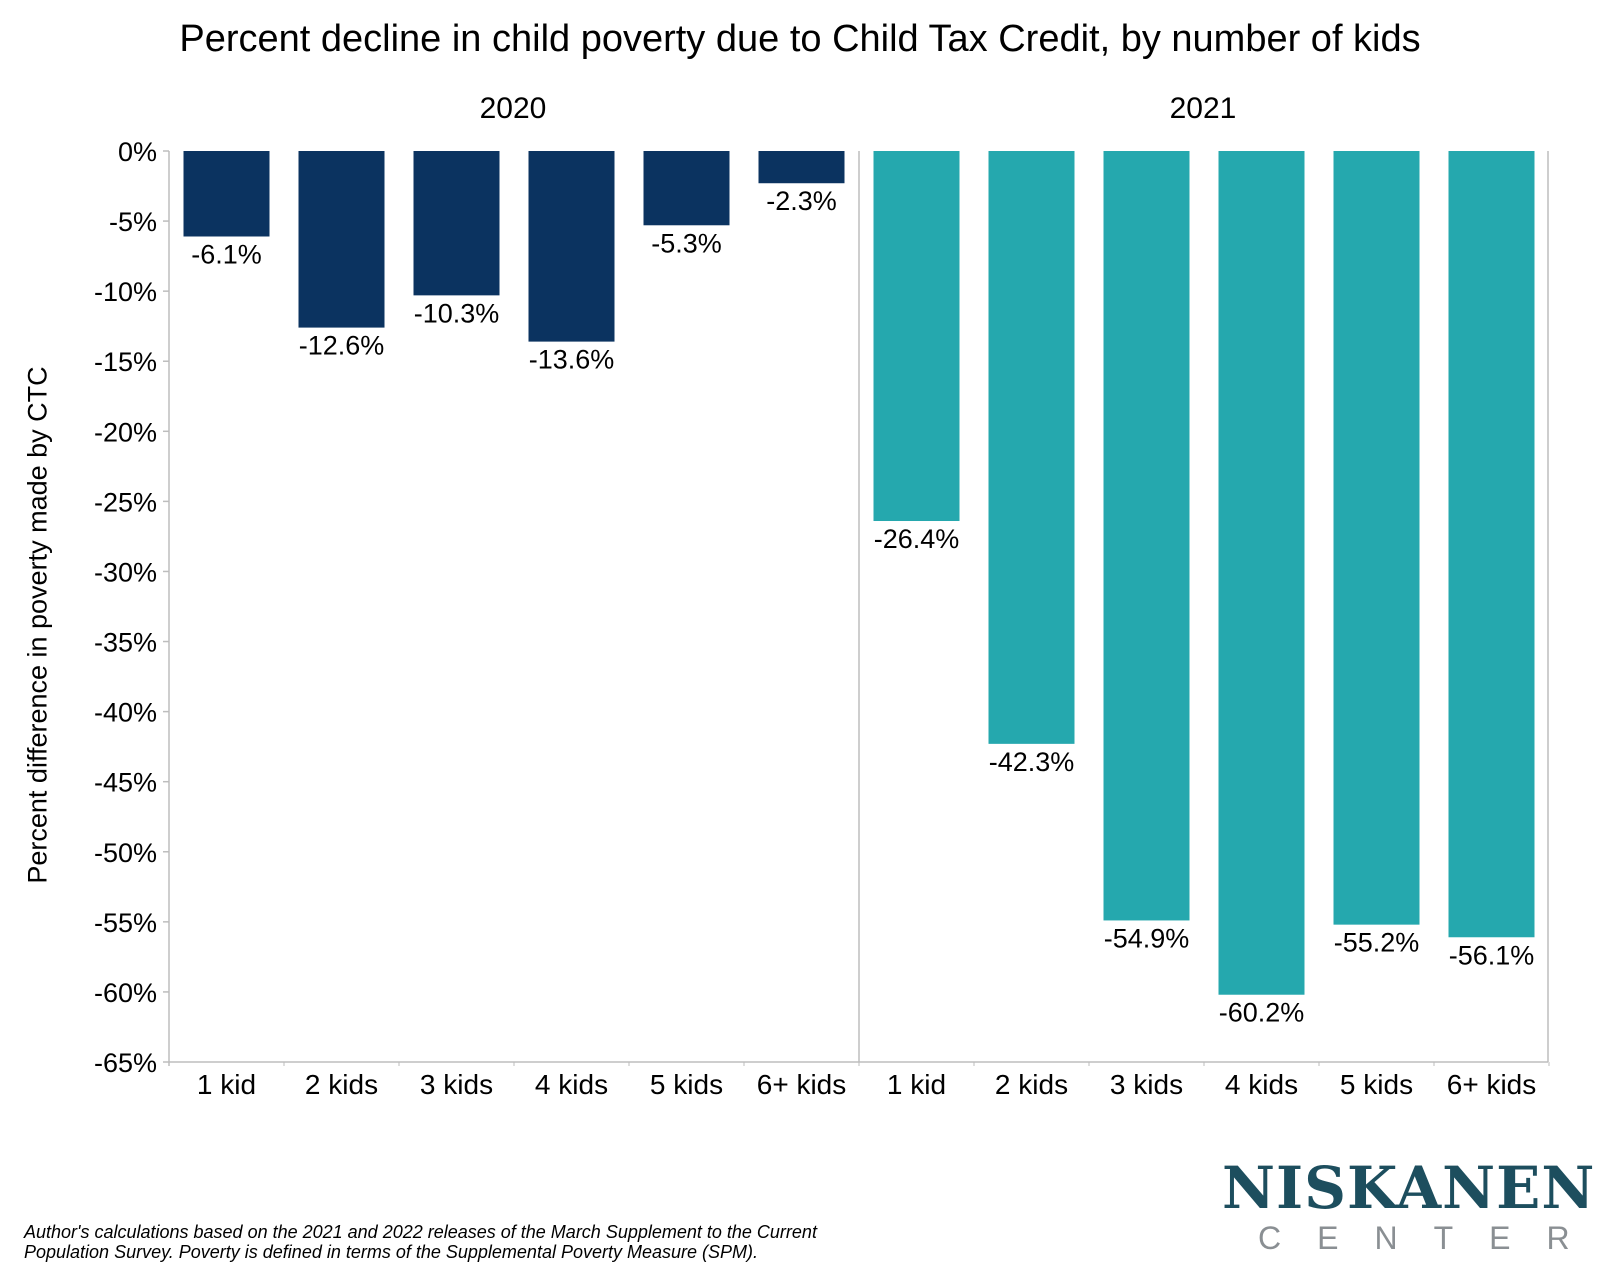 The width and height of the screenshot is (1600, 1280). Describe the element at coordinates (1377, 943) in the screenshot. I see `data-label: -55.2%` at that location.